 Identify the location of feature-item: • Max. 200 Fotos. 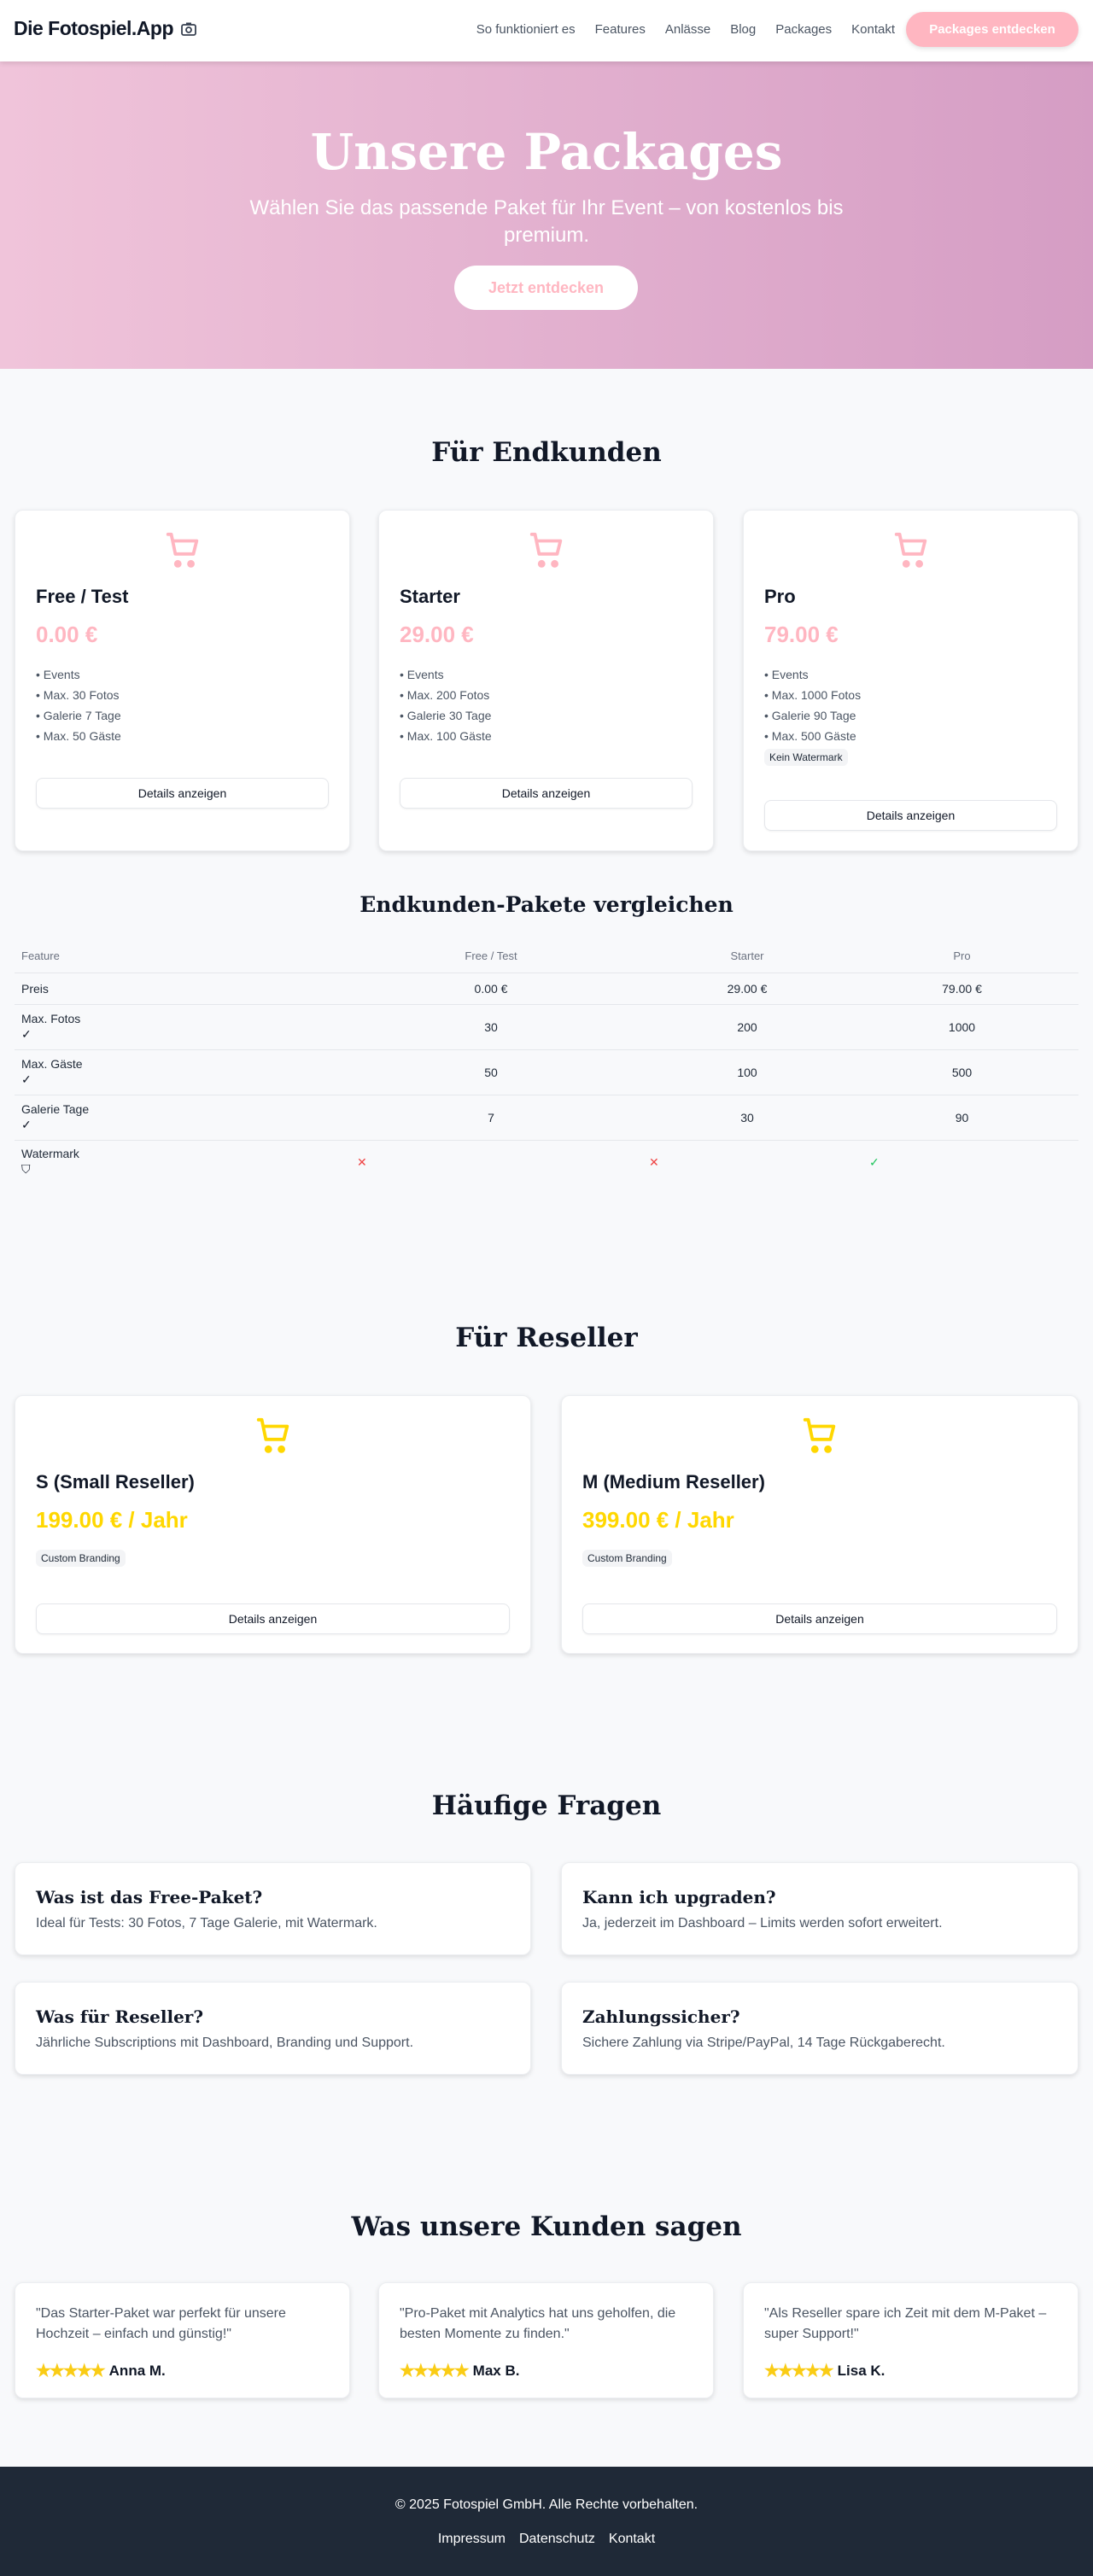
(445, 695).